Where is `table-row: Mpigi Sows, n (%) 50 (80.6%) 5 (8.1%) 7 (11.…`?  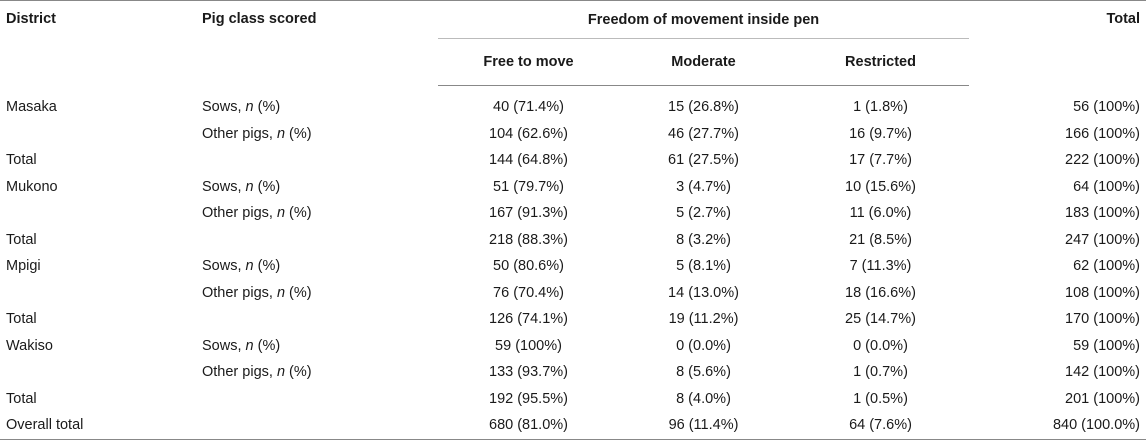
table-row: Mpigi Sows, n (%) 50 (80.6%) 5 (8.1%) 7 (11.… is located at coordinates (573, 266).